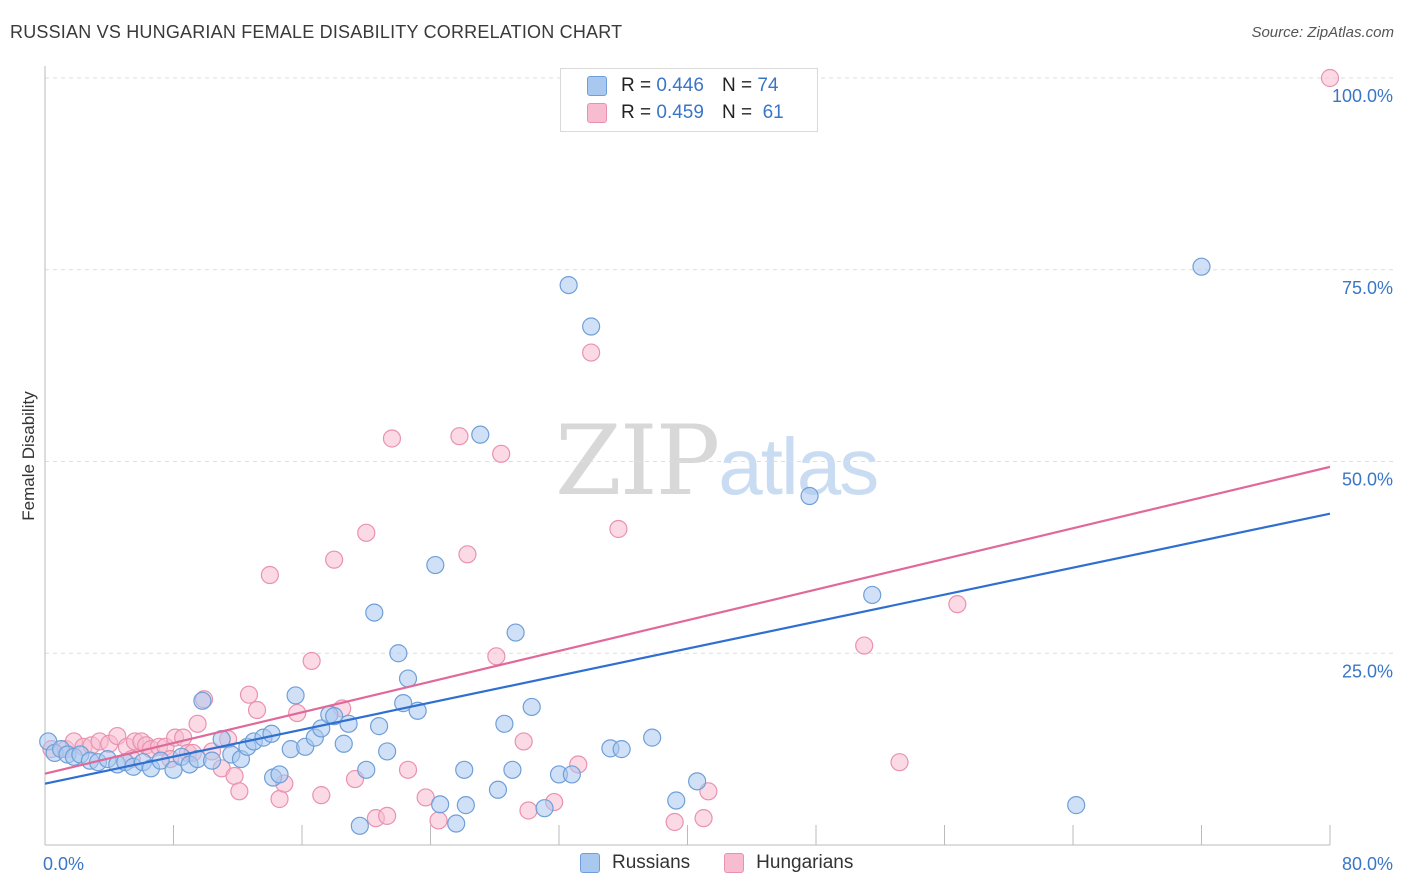  Describe the element at coordinates (63, 864) in the screenshot. I see `x-tick-label: 0.0%` at that location.